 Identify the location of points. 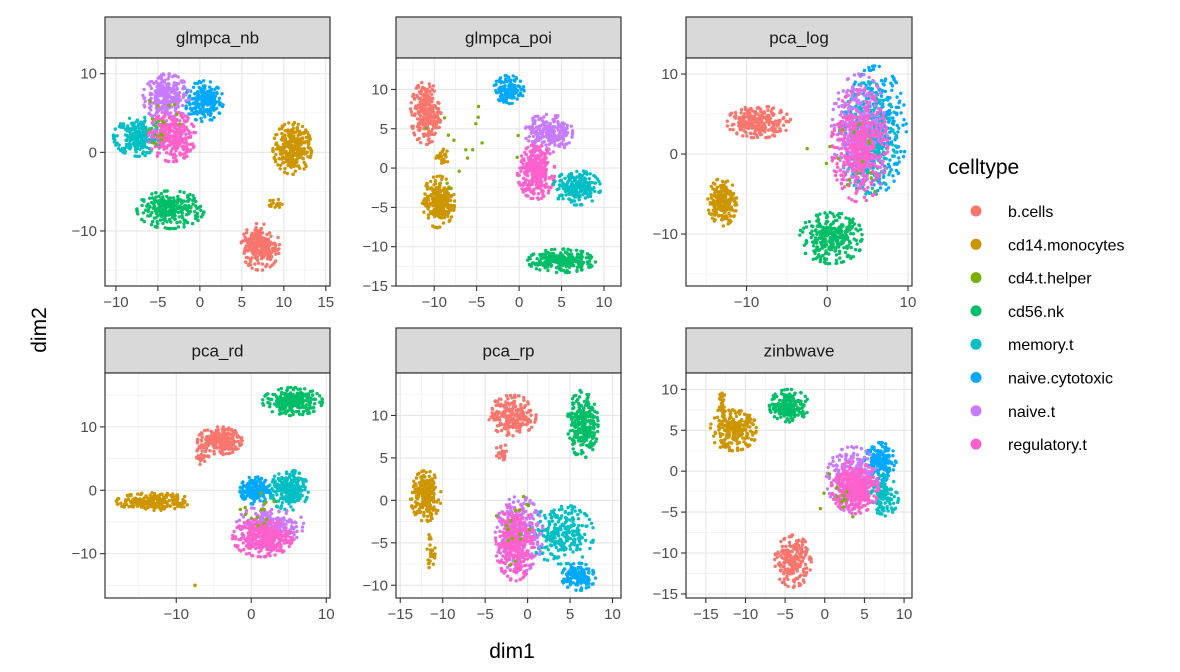
(807, 165).